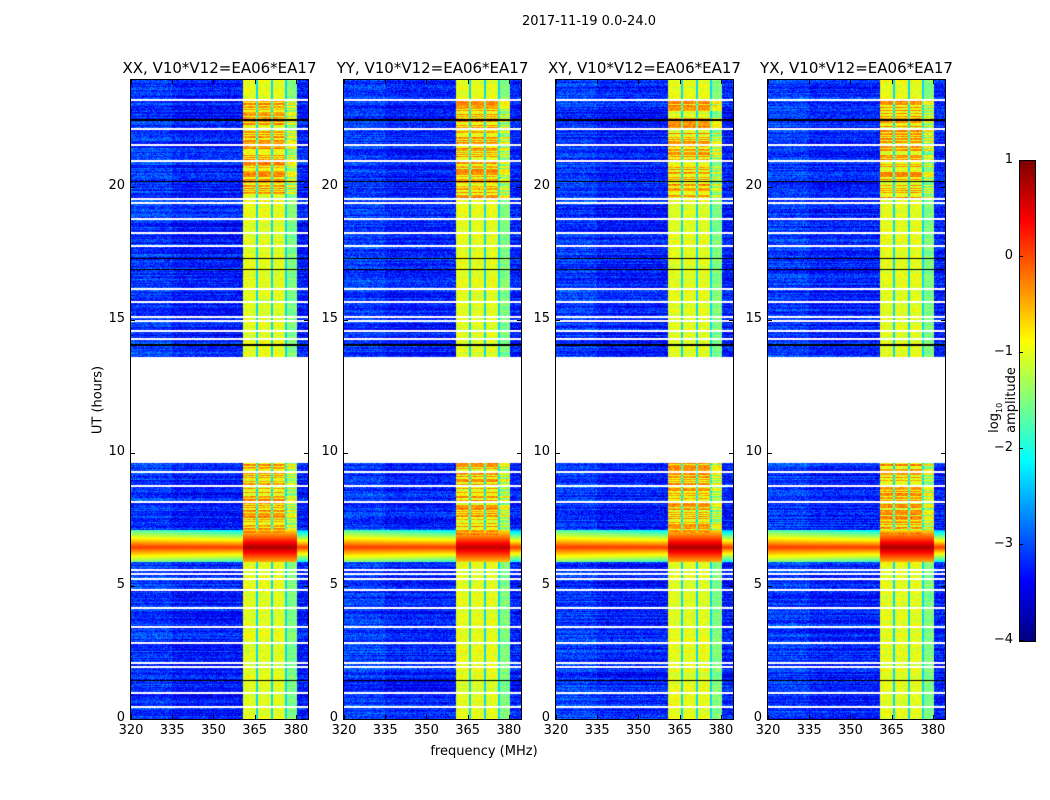  I want to click on panel-title: XY, V10*V12=EA06*EA17, so click(644, 68).